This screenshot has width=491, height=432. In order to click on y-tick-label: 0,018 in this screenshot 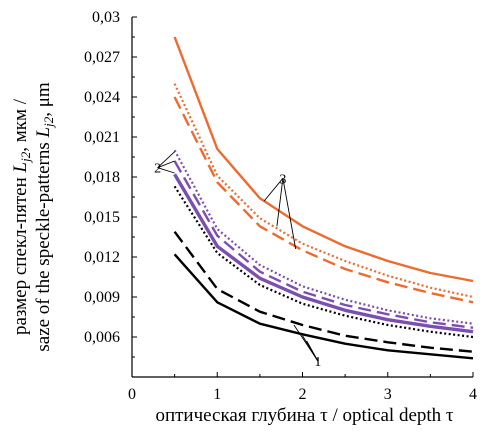, I will do `click(102, 177)`.